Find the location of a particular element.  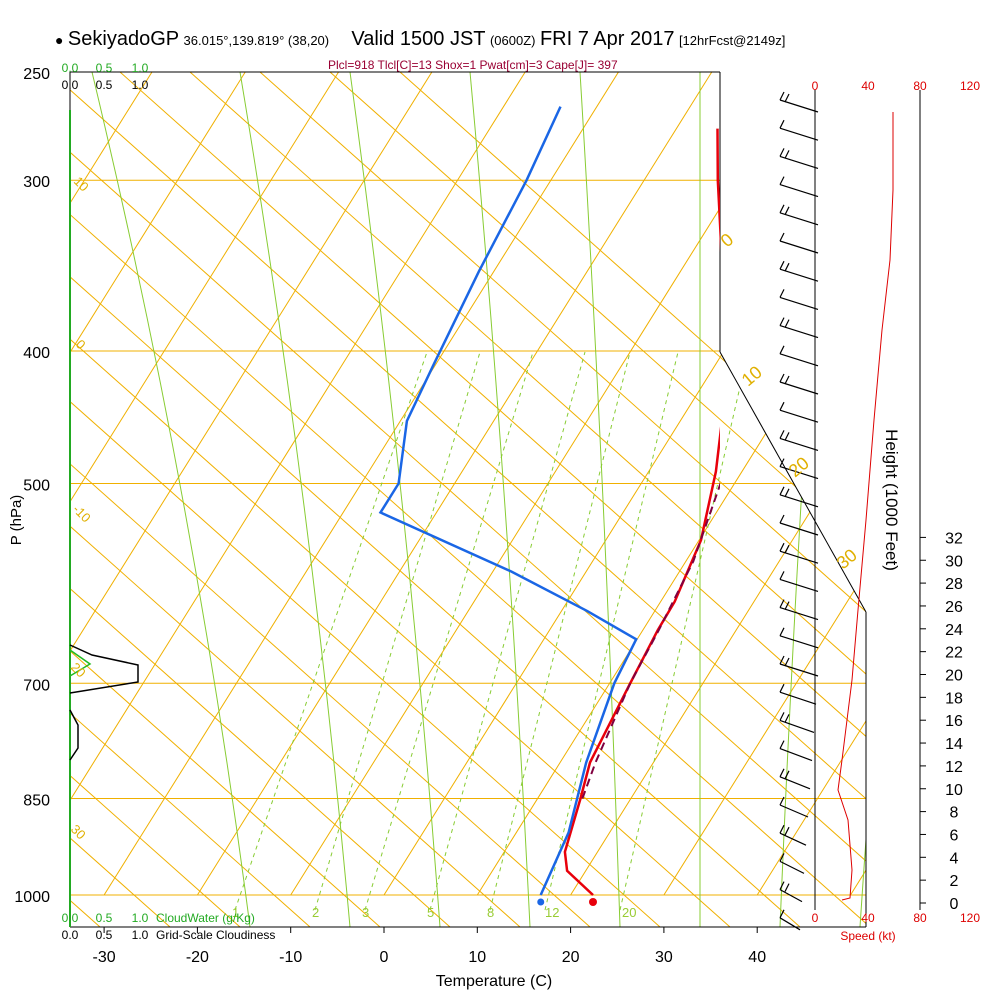

forecast-date: FRI 7 Apr 2017 is located at coordinates (607, 39).